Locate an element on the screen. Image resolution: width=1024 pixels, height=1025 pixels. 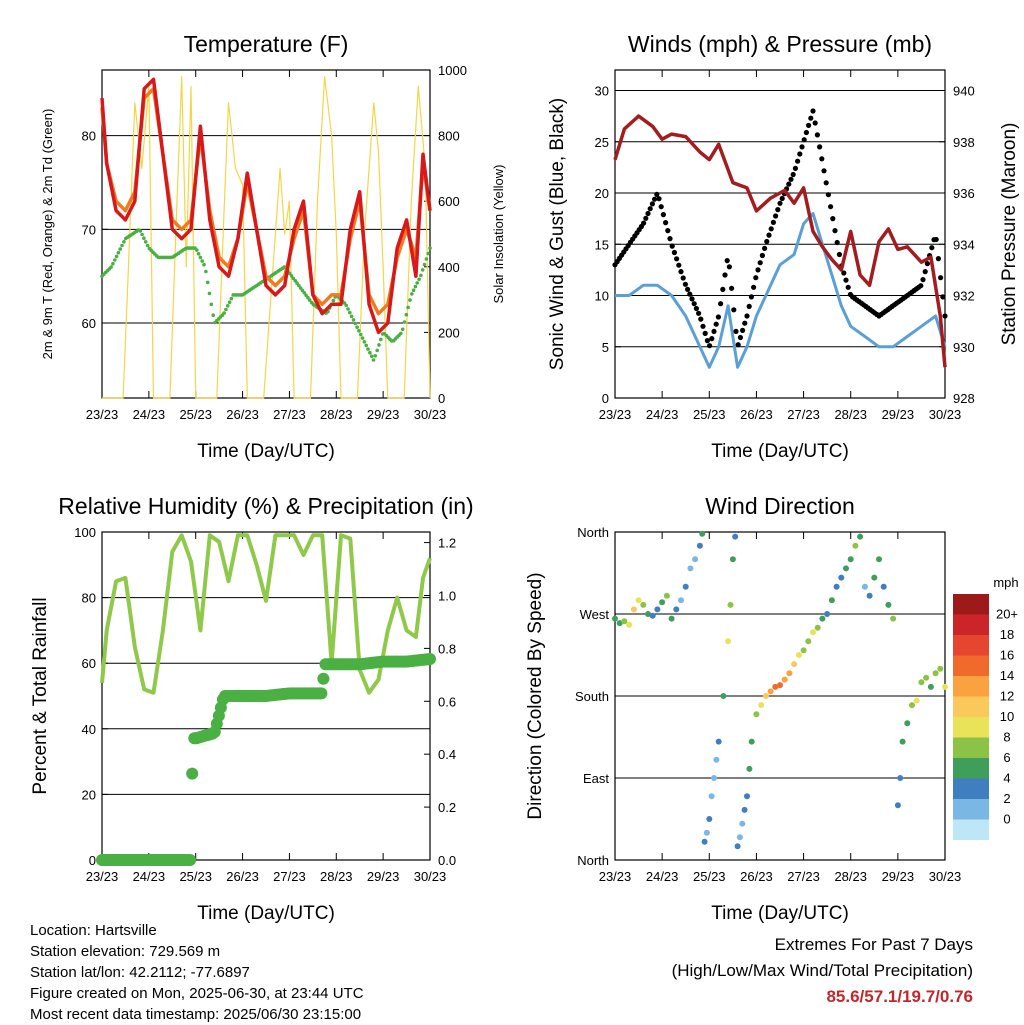
panel1-xtick-label: 28/23 is located at coordinates (850, 414).